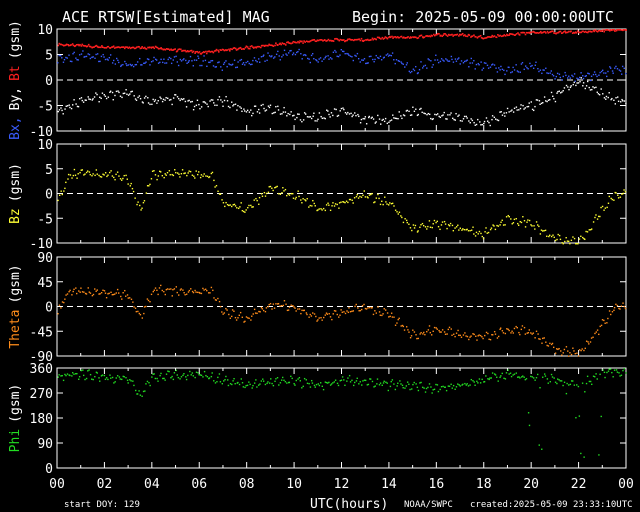 The height and width of the screenshot is (512, 640). Describe the element at coordinates (579, 484) in the screenshot. I see `x-tick-label: 22` at that location.